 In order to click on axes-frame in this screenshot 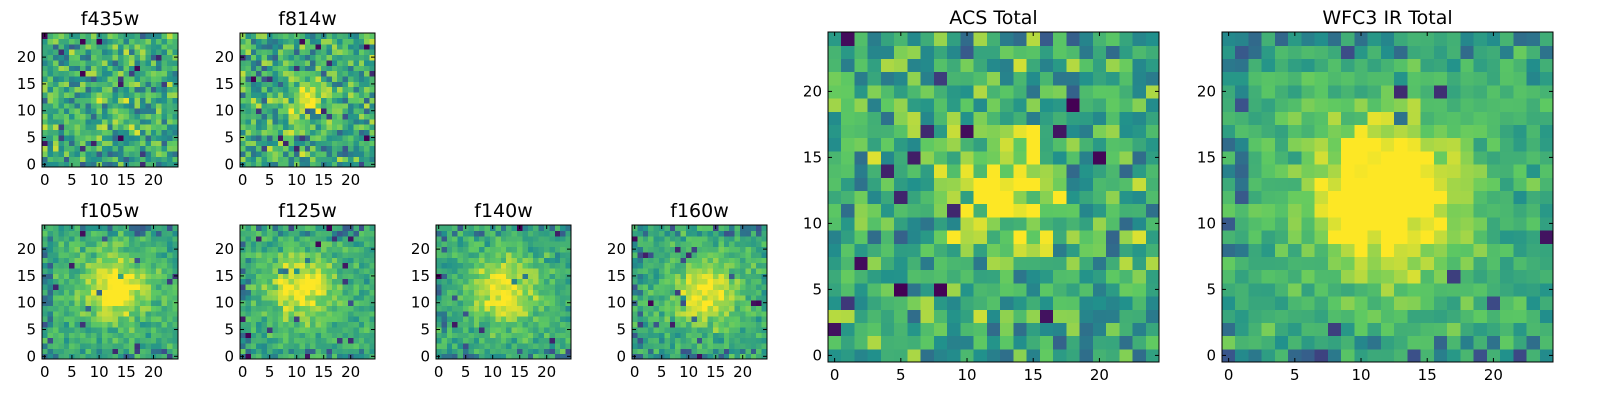, I will do `click(307, 100)`.